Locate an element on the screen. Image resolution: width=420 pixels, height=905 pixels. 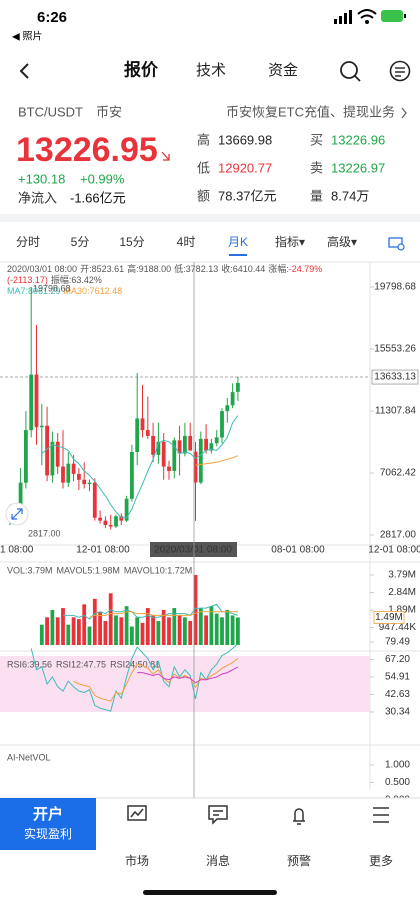
nav-label: 市场 is located at coordinates (137, 860).